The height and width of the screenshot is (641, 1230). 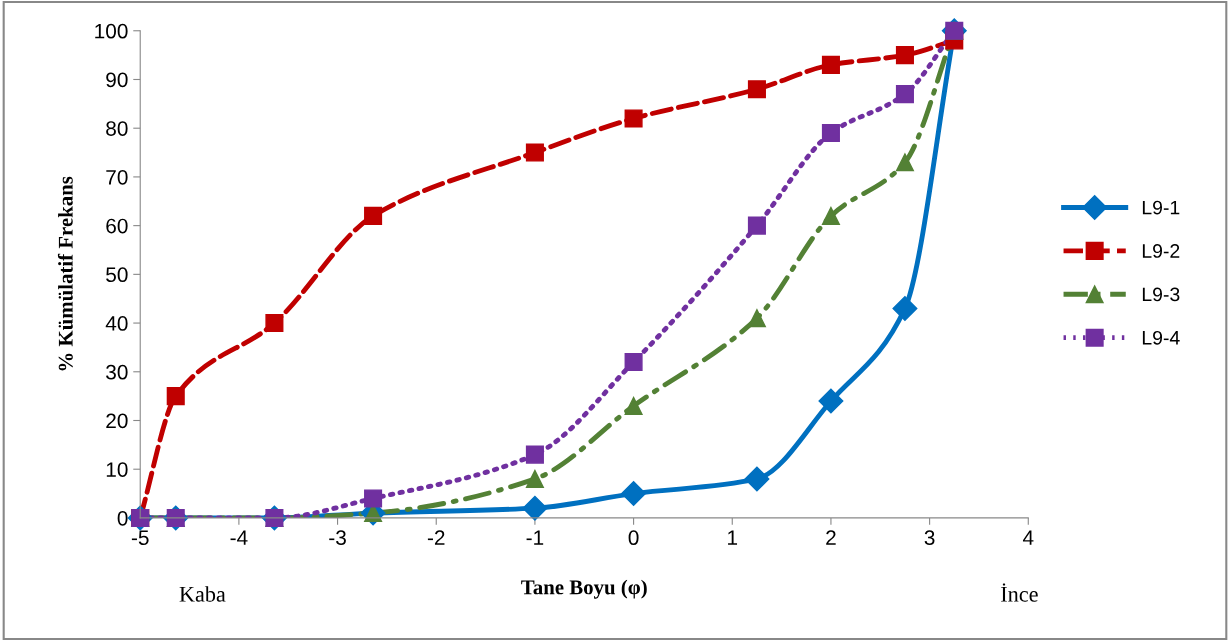 What do you see at coordinates (239, 537) in the screenshot?
I see `x-tick-label: -4` at bounding box center [239, 537].